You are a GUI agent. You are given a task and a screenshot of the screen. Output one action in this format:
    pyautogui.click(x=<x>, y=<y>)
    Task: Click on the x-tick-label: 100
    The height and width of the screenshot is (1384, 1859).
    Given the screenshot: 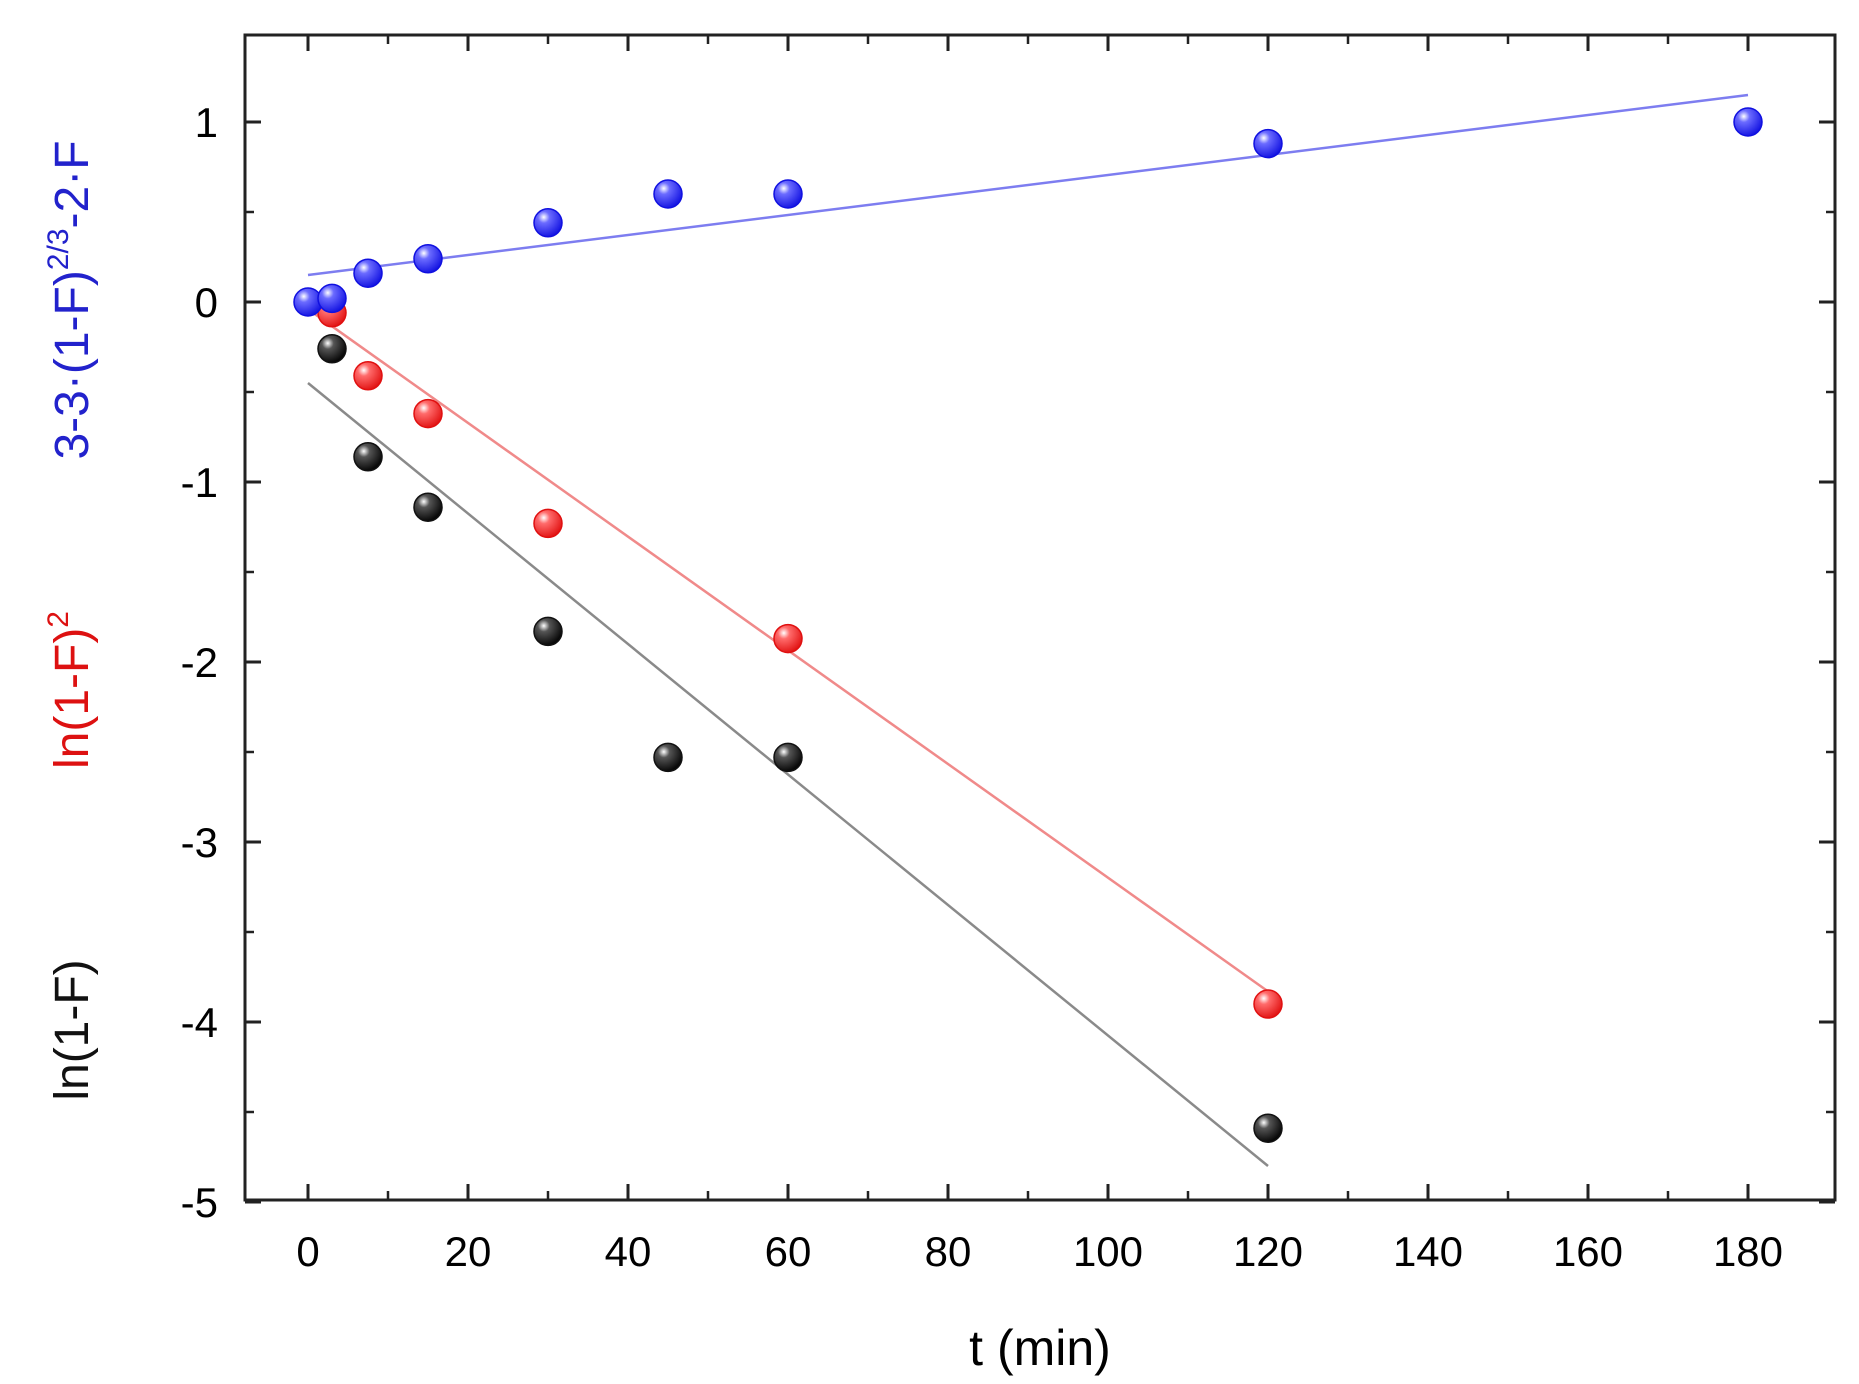 What is the action you would take?
    pyautogui.click(x=1108, y=1251)
    